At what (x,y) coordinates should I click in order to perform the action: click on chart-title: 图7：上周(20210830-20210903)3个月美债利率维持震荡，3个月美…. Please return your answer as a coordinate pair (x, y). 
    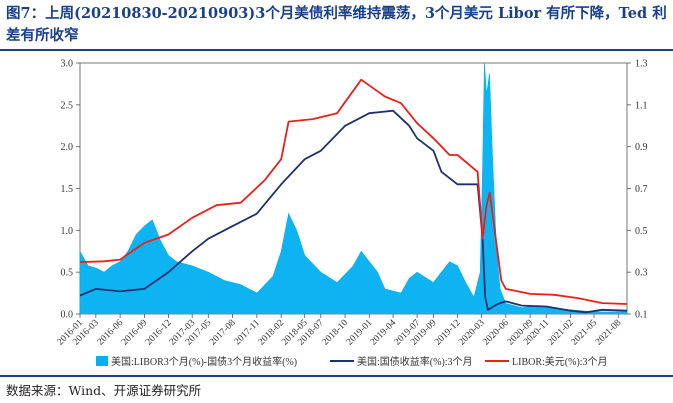
    Looking at the image, I should click on (336, 24).